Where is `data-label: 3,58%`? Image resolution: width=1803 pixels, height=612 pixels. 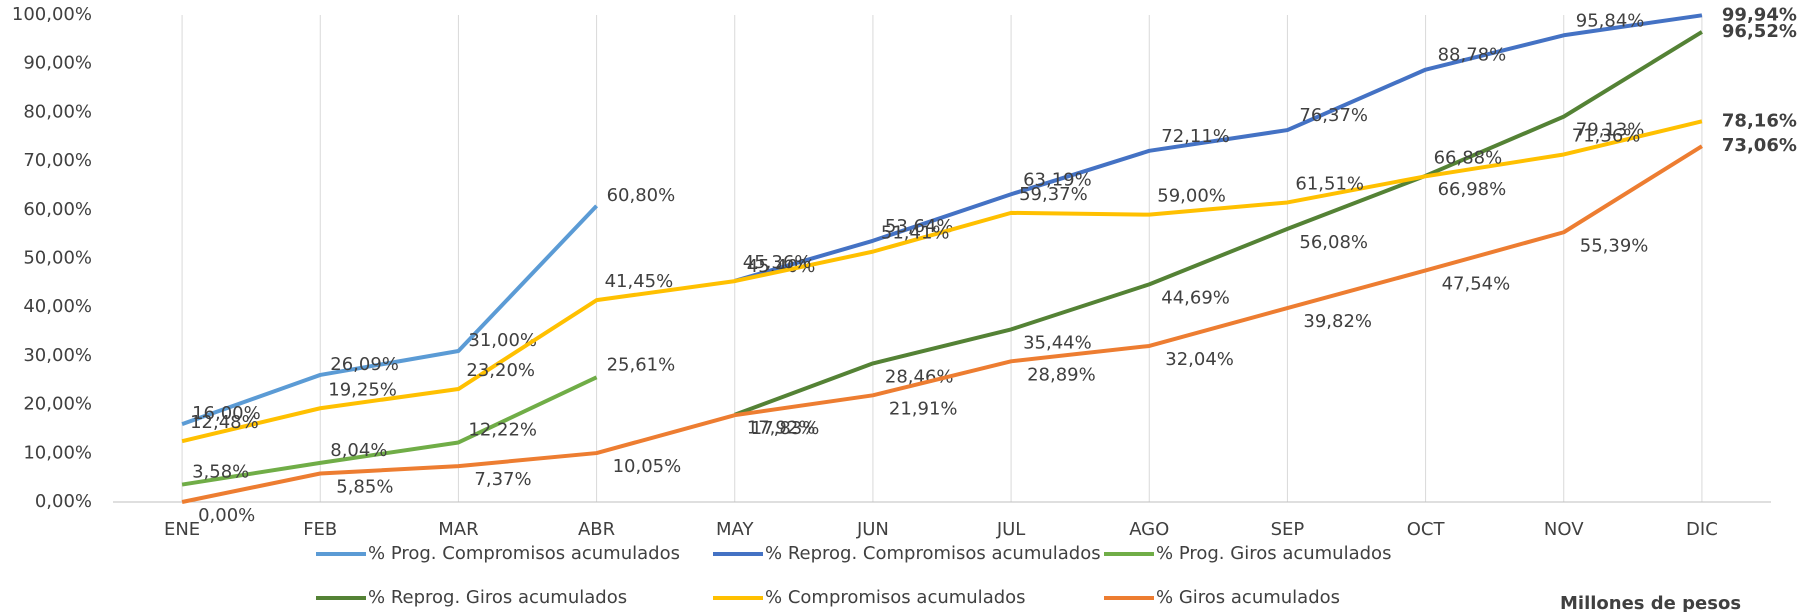 data-label: 3,58% is located at coordinates (220, 472).